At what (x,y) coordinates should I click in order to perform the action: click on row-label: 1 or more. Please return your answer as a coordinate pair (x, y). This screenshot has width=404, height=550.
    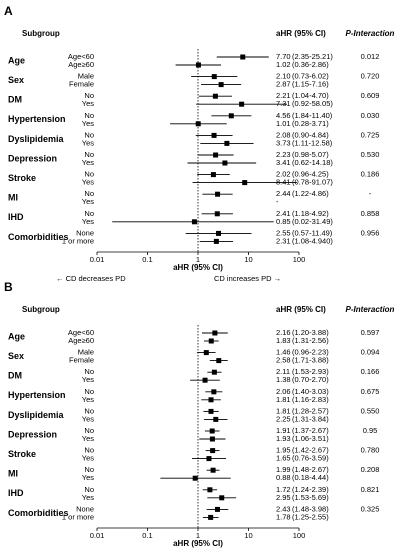
    Looking at the image, I should click on (78, 240).